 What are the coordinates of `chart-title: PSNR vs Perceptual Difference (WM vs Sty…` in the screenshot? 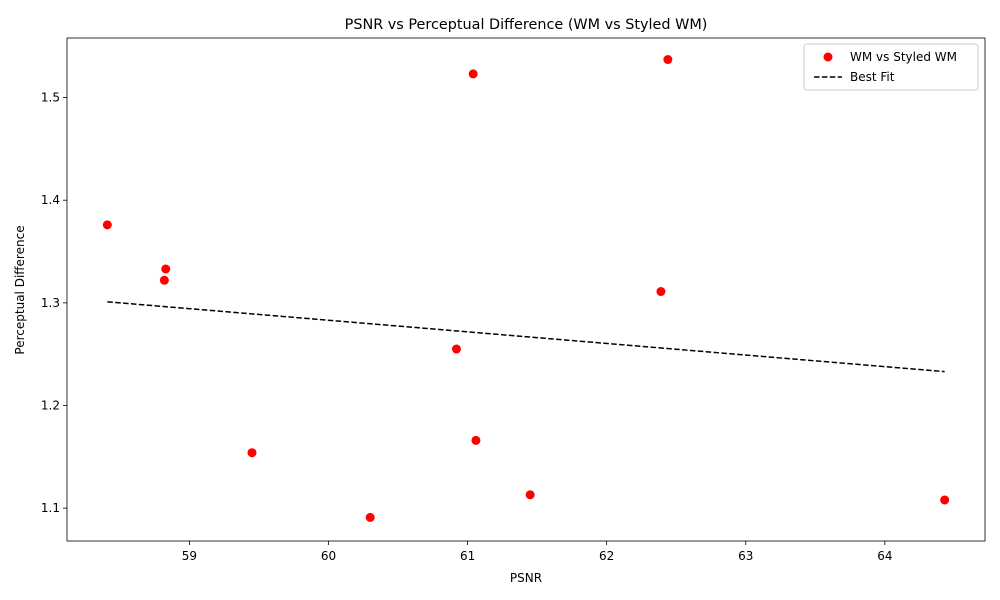 It's located at (526, 25).